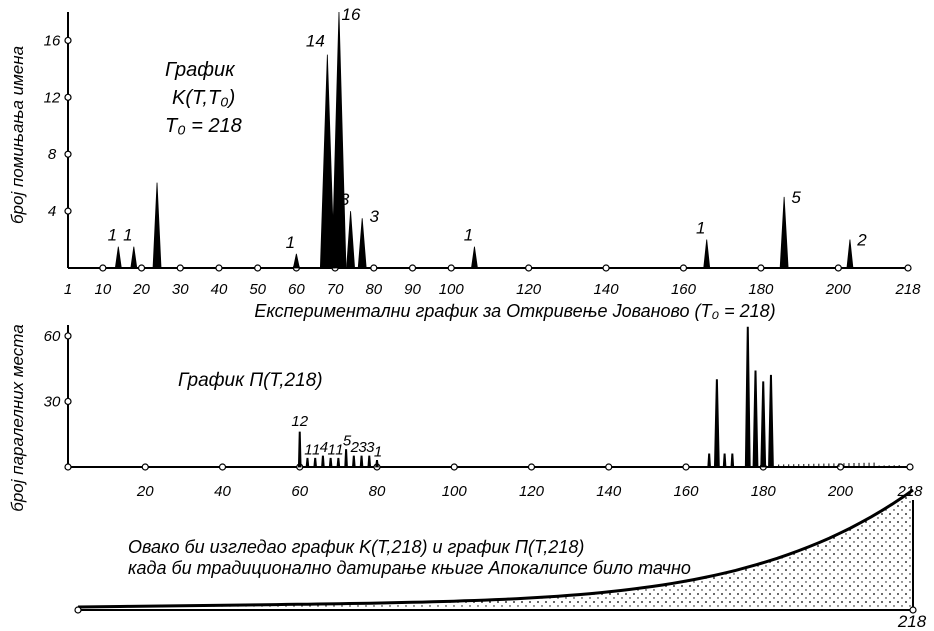 The width and height of the screenshot is (934, 631). Describe the element at coordinates (686, 491) in the screenshot. I see `c2-x-tick-label: 160` at that location.